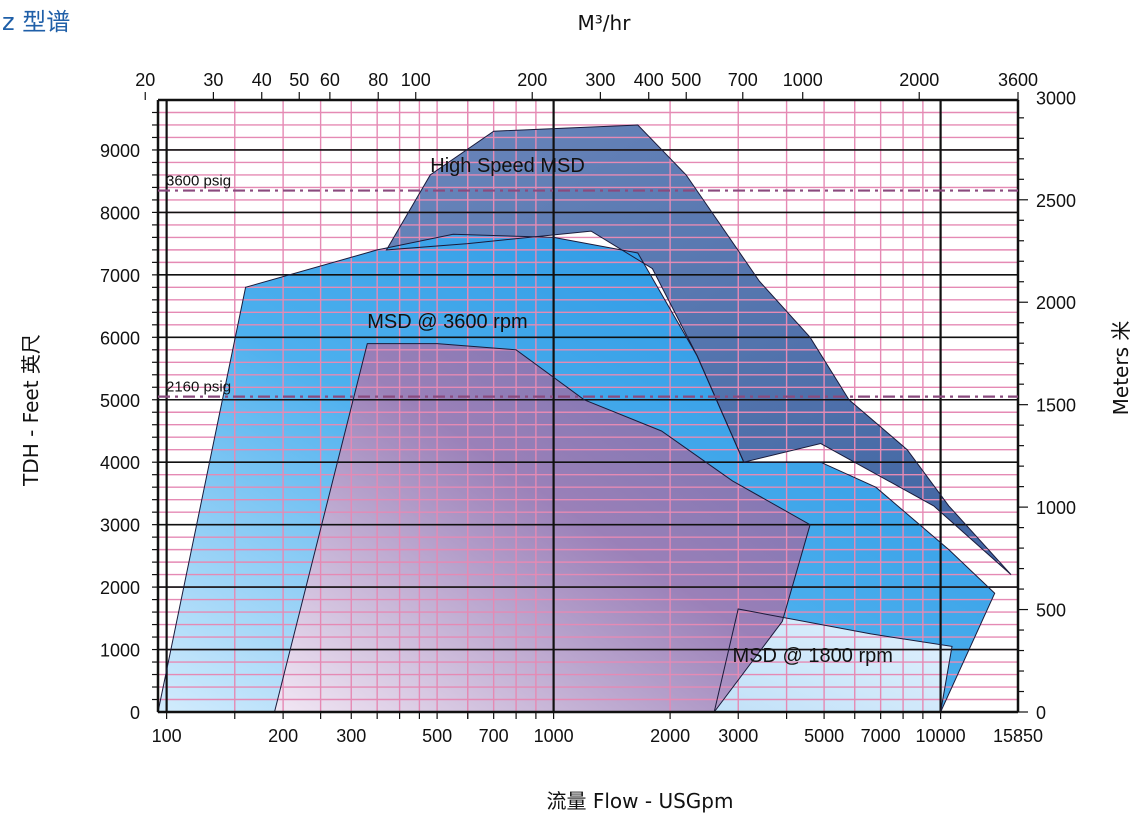 This screenshot has width=1145, height=819. I want to click on top-tick-label: 2000, so click(919, 80).